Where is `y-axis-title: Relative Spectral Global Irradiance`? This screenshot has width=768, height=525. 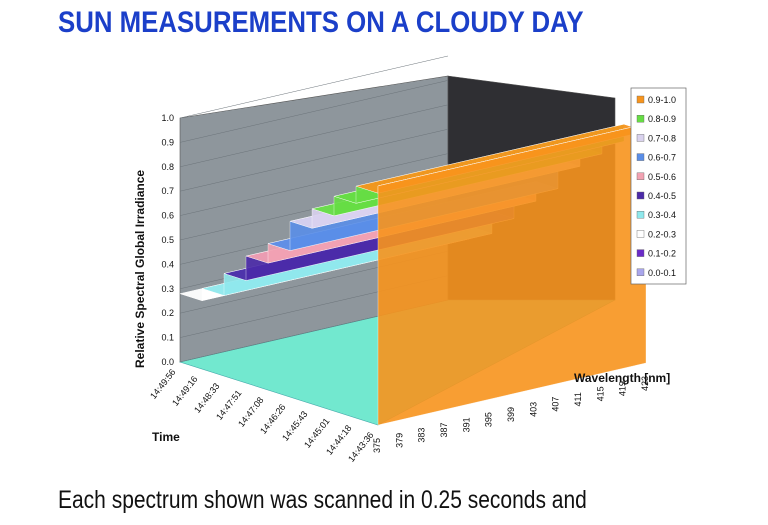
y-axis-title: Relative Spectral Global Irradiance is located at coordinates (140, 269).